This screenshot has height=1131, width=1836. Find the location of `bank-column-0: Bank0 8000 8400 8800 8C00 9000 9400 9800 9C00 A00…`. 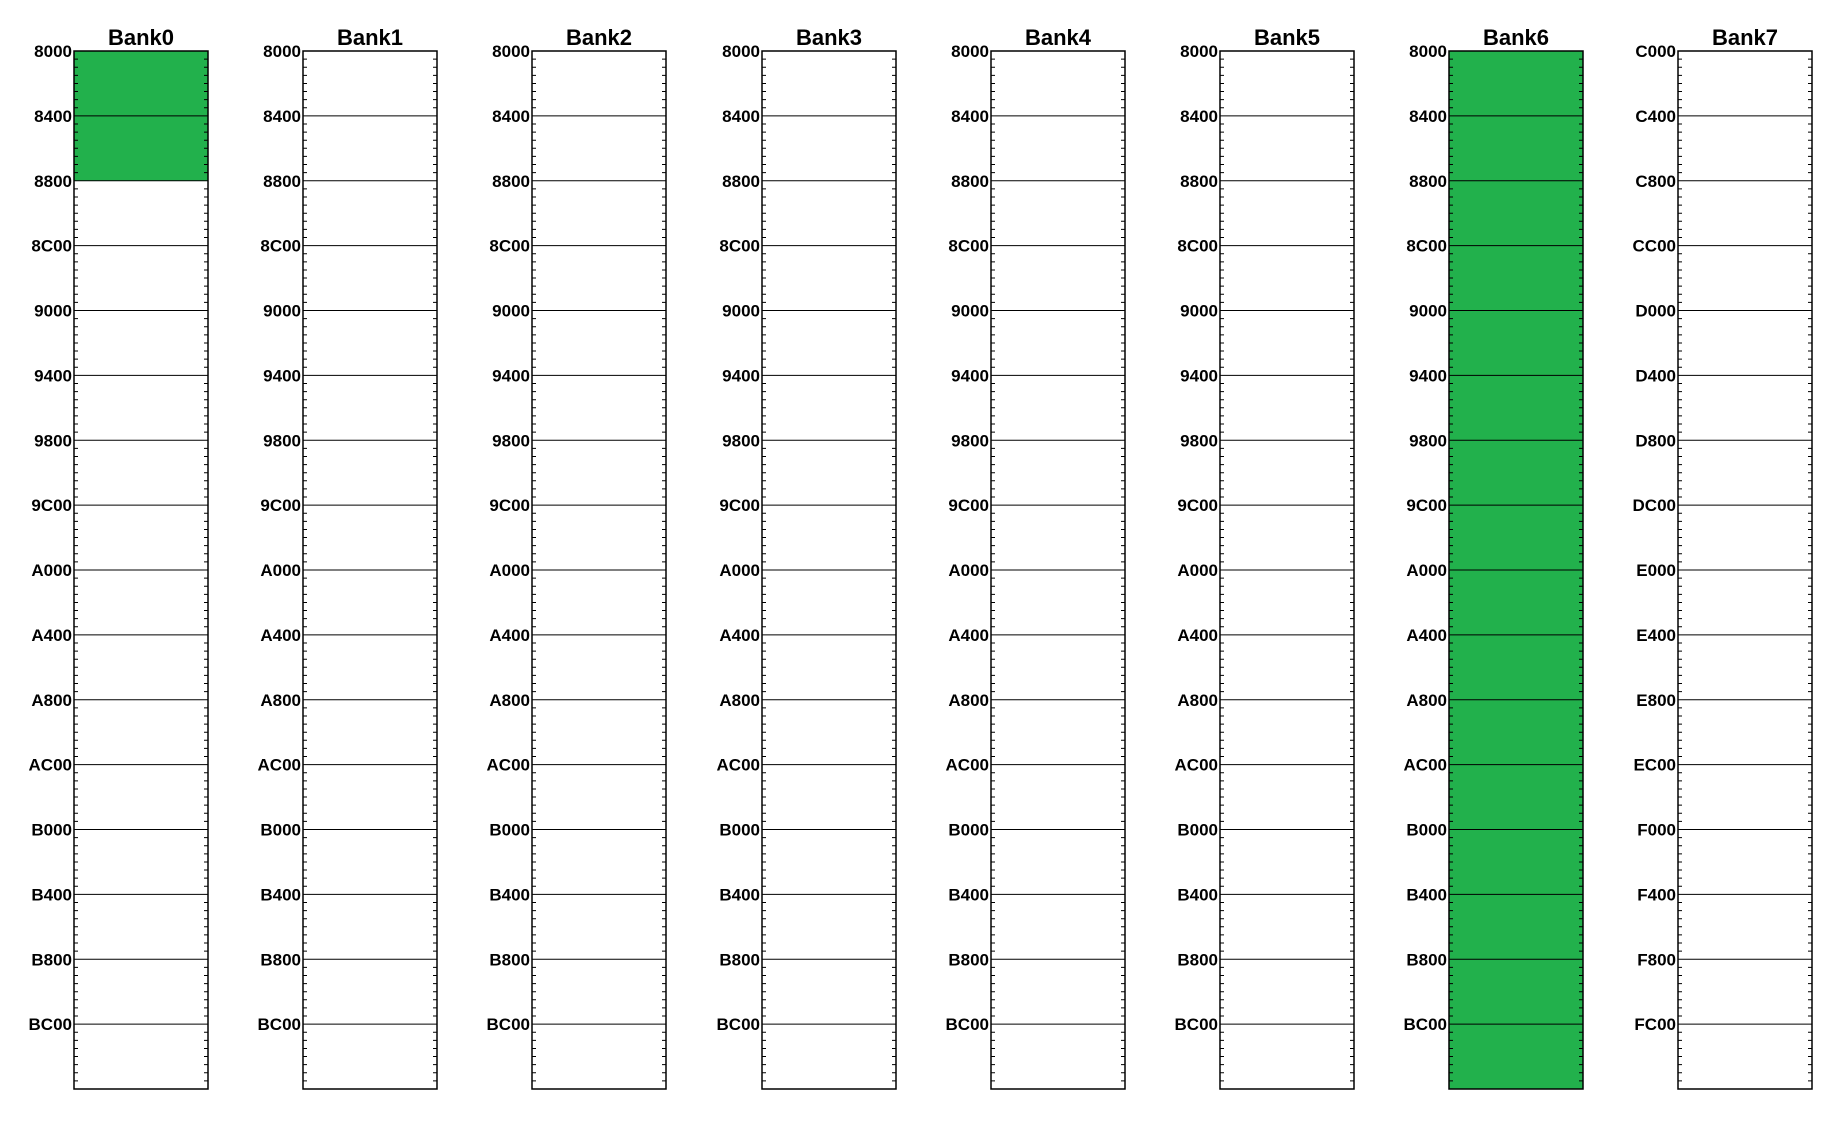

bank-column-0: Bank0 8000 8400 8800 8C00 9000 9400 9800 9C00 A00… is located at coordinates (119, 557).